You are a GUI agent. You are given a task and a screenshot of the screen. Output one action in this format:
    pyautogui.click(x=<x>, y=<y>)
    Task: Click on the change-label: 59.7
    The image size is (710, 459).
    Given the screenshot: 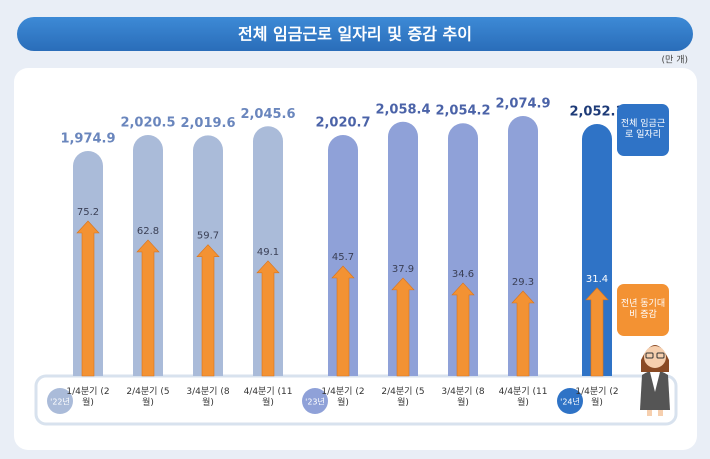 What is the action you would take?
    pyautogui.click(x=208, y=236)
    